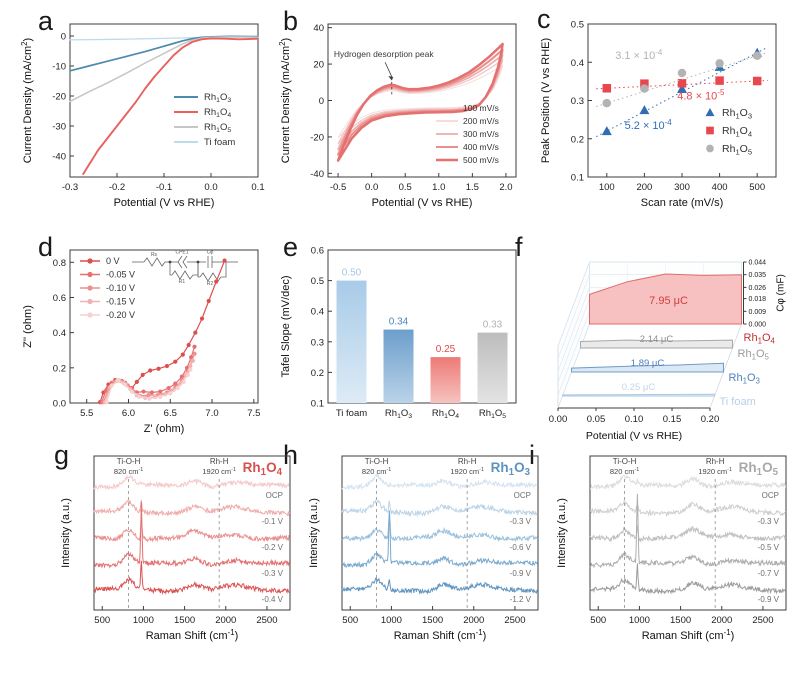  Describe the element at coordinates (644, 187) in the screenshot. I see `x-tick-label: 200` at that location.